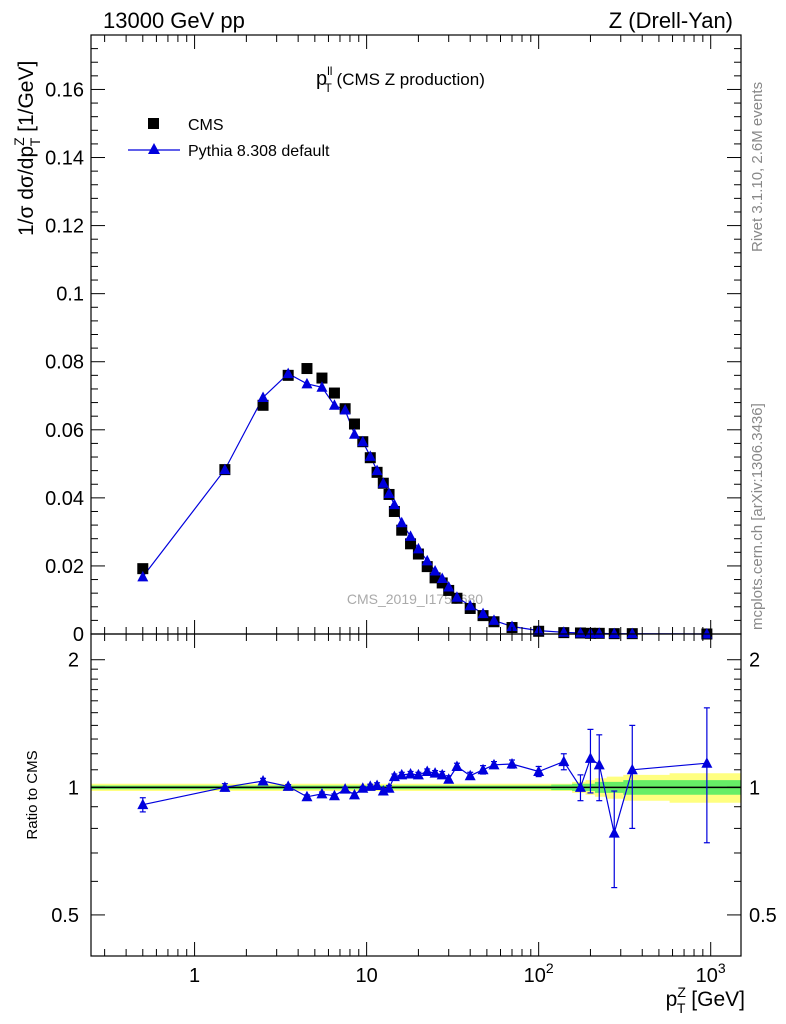 The image size is (786, 1024). I want to click on header-right: Z (Drell-Yan), so click(671, 20).